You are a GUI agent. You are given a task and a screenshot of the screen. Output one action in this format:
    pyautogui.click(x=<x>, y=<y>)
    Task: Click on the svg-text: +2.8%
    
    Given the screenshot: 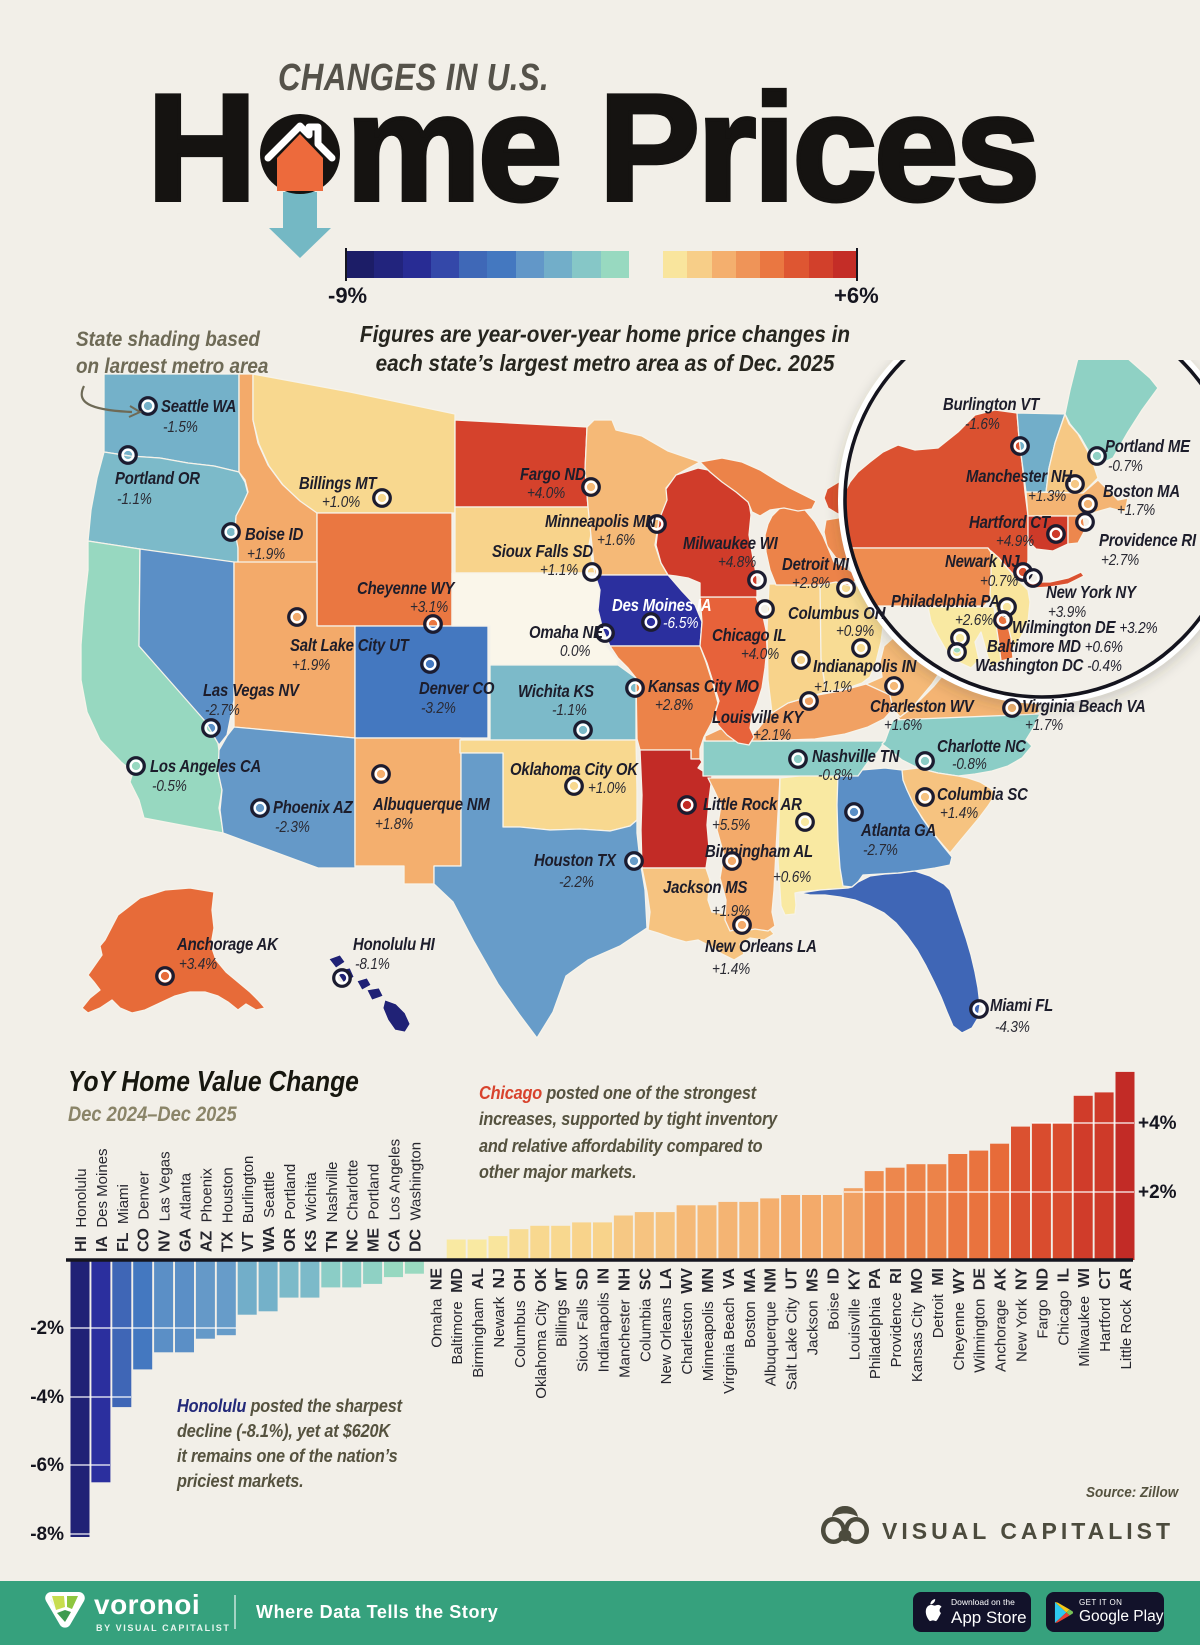 What is the action you would take?
    pyautogui.click(x=674, y=705)
    